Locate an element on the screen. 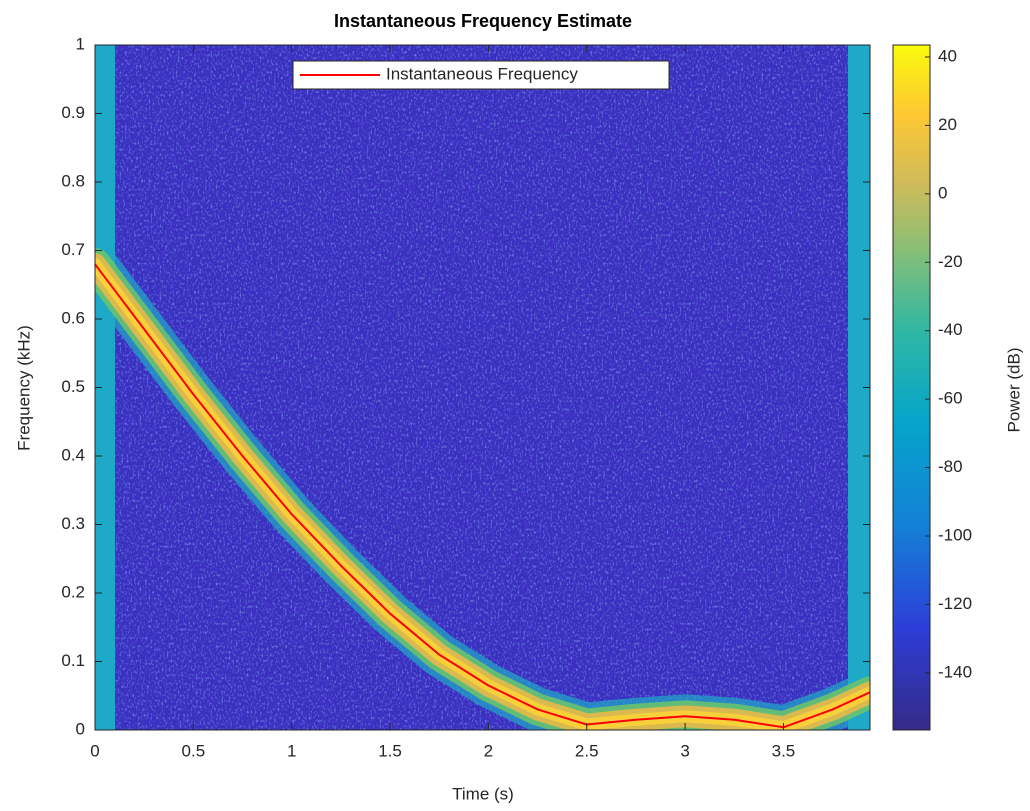 This screenshot has height=811, width=1030. y-tick-label: 0.5 is located at coordinates (73, 386).